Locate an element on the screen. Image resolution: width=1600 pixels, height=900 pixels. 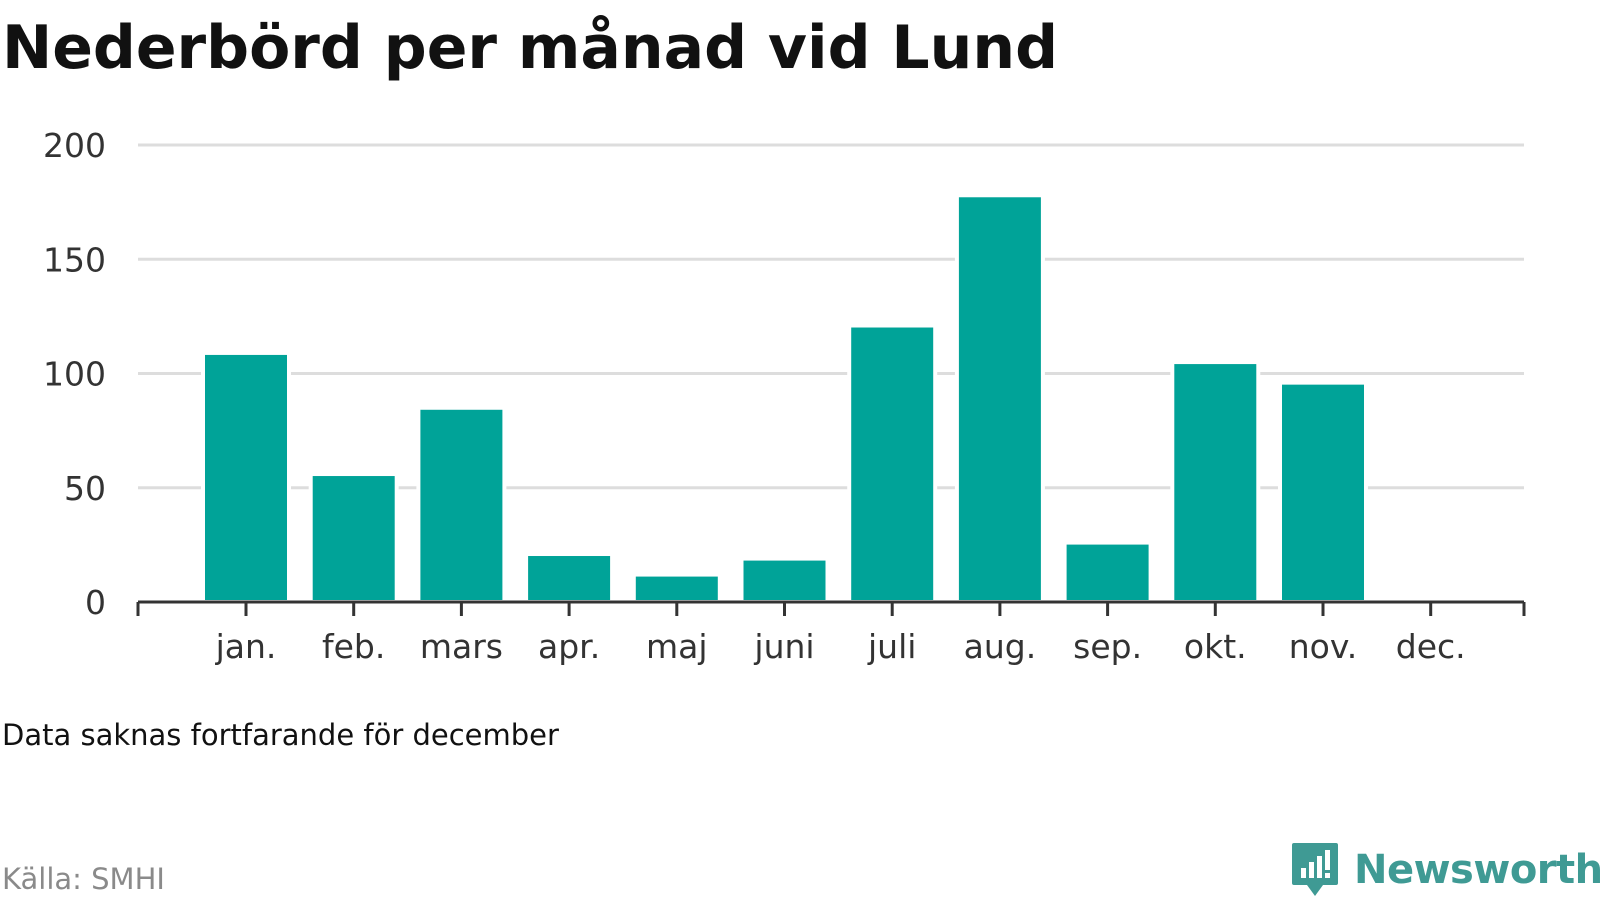
chart-note: Data saknas fortfarande för december is located at coordinates (280, 735).